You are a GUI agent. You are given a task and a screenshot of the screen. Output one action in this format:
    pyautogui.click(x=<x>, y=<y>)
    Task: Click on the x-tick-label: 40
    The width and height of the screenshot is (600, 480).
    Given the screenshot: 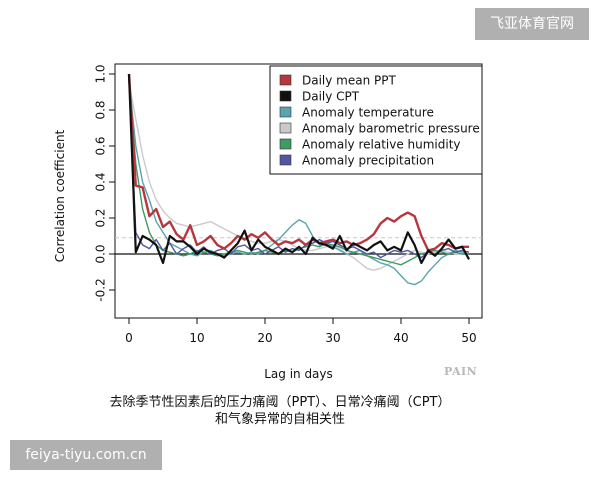 What is the action you would take?
    pyautogui.click(x=400, y=338)
    